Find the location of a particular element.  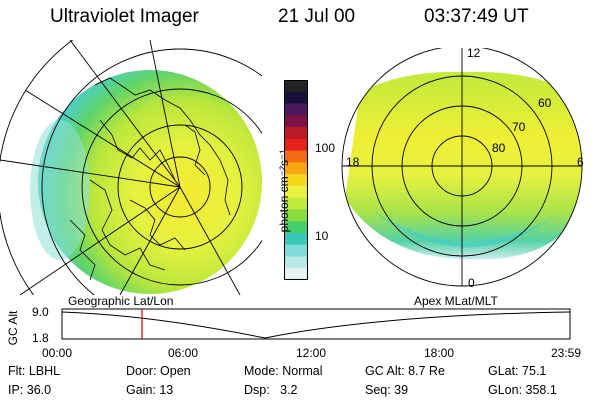

image-title: Ultraviolet Imager is located at coordinates (124, 16).